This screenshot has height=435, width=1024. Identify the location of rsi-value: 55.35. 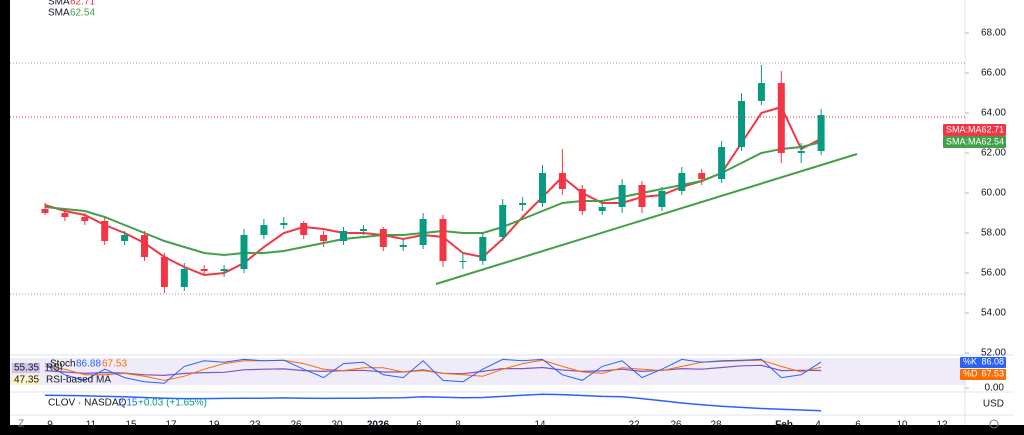
(26, 368).